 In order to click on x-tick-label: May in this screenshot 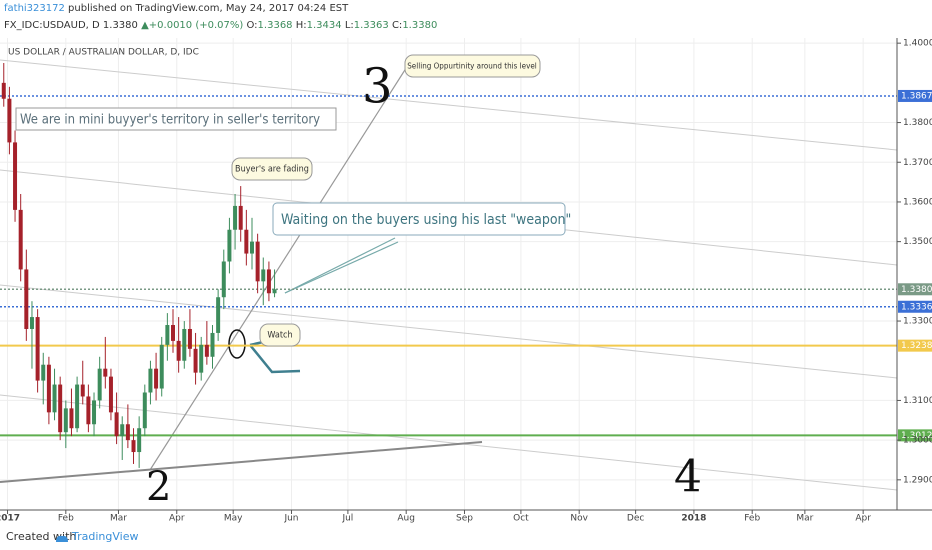, I will do `click(233, 519)`.